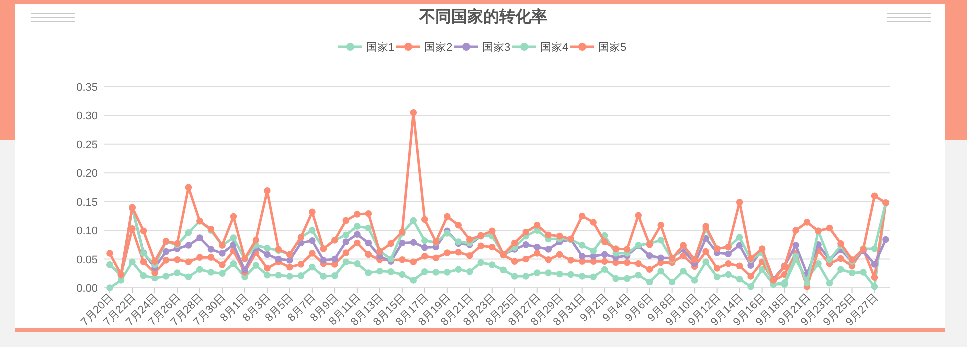  I want to click on legend-label: 国家3, so click(496, 47).